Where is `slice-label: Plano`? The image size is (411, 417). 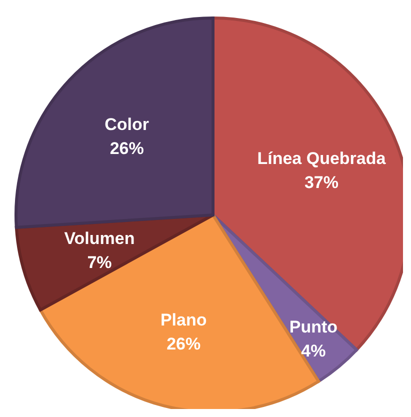
slice-label: Plano is located at coordinates (183, 320).